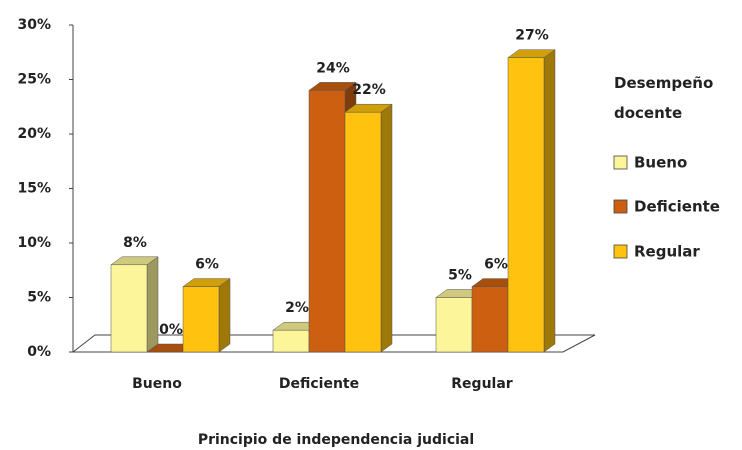 The width and height of the screenshot is (742, 450). I want to click on x-tick-label: Deficiente, so click(319, 384).